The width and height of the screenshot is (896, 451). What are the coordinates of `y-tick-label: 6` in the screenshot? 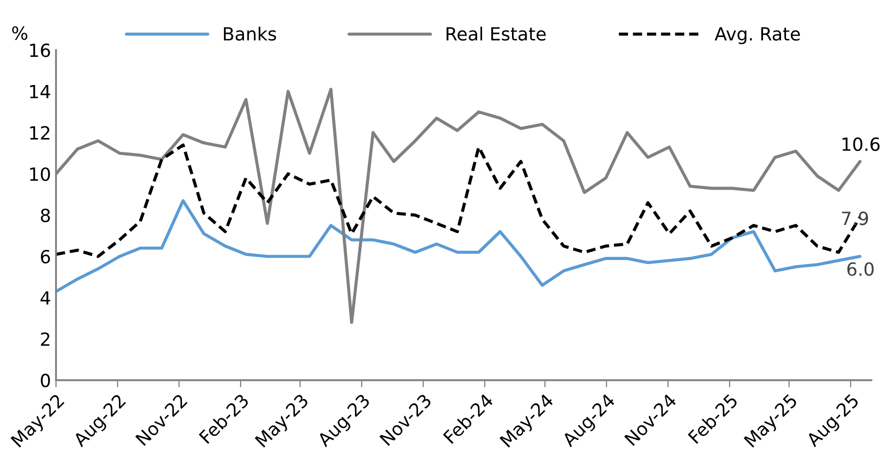 It's located at (45, 257).